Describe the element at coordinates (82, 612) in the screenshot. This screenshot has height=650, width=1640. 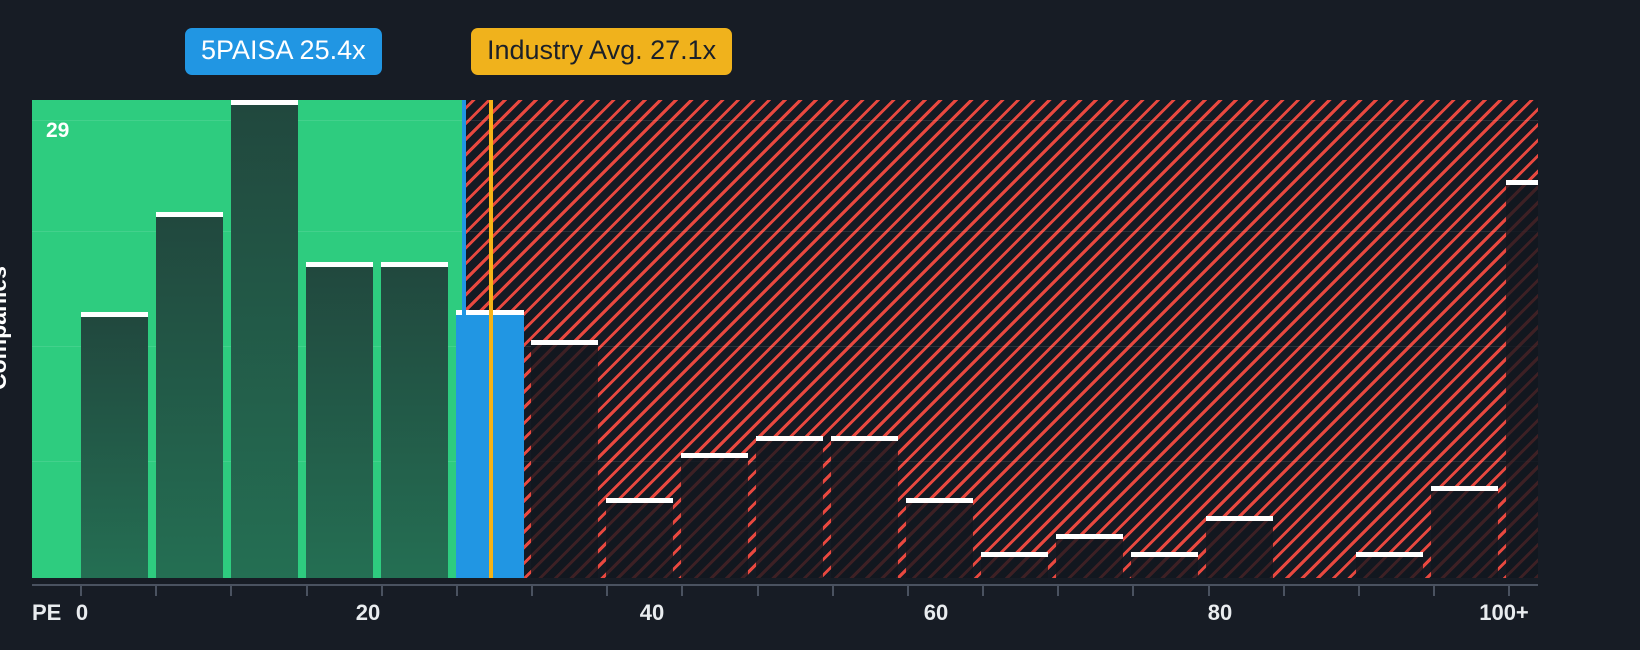
I see `x-axis-tick-label: 0` at that location.